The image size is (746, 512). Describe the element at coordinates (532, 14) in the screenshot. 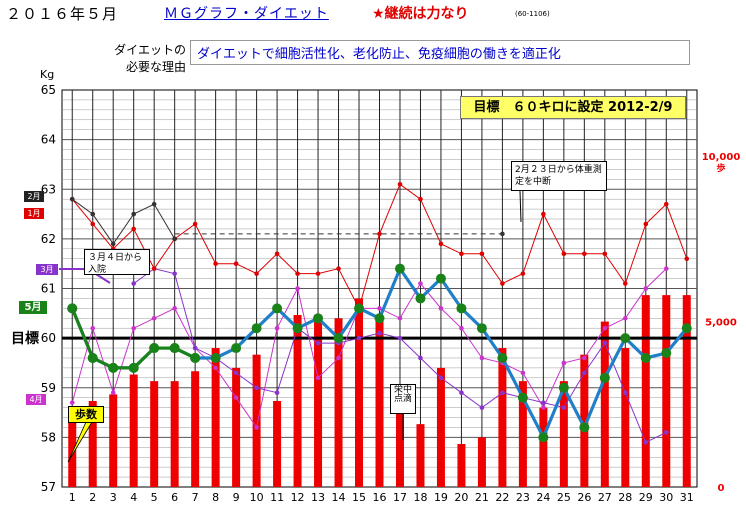

I see `header-code: (60-1106)` at that location.